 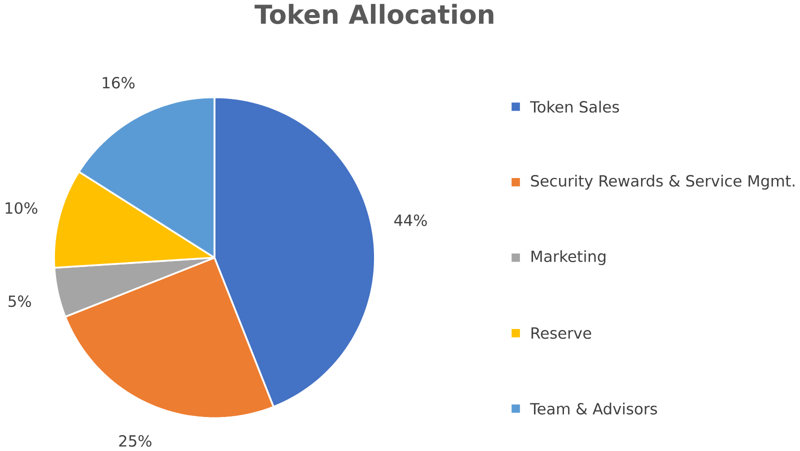 What do you see at coordinates (410, 220) in the screenshot?
I see `data-label: 44%` at bounding box center [410, 220].